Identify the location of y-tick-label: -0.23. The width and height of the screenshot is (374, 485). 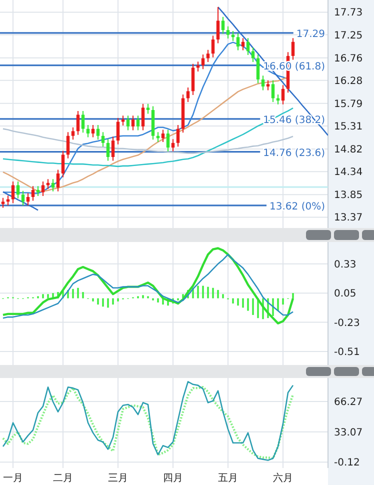
(347, 323).